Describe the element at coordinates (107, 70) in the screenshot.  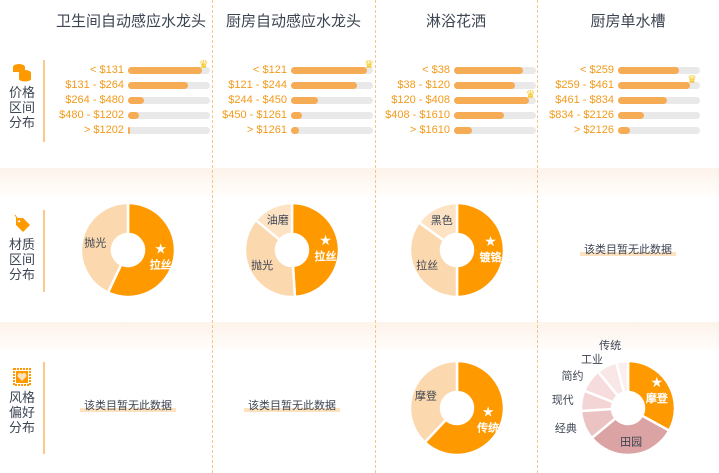
I see `price-range-label: < $131` at that location.